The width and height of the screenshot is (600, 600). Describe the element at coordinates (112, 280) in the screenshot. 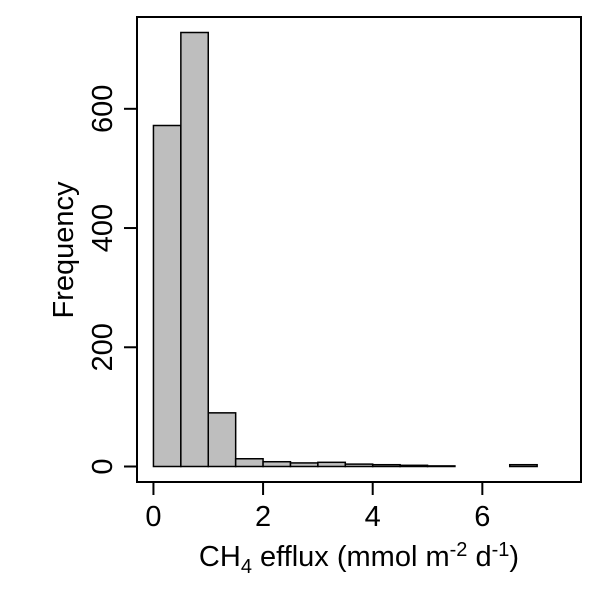

I see `y-axis: 0 200 400 600` at that location.